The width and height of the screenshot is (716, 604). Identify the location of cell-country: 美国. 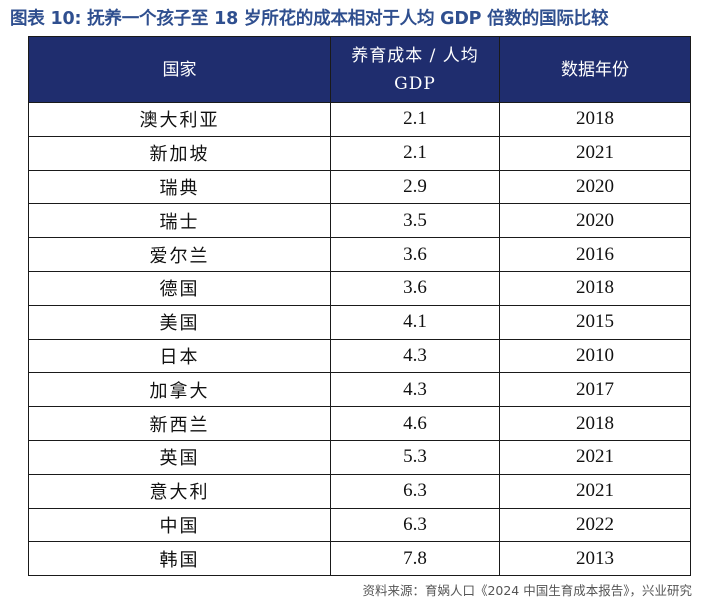
(179, 322).